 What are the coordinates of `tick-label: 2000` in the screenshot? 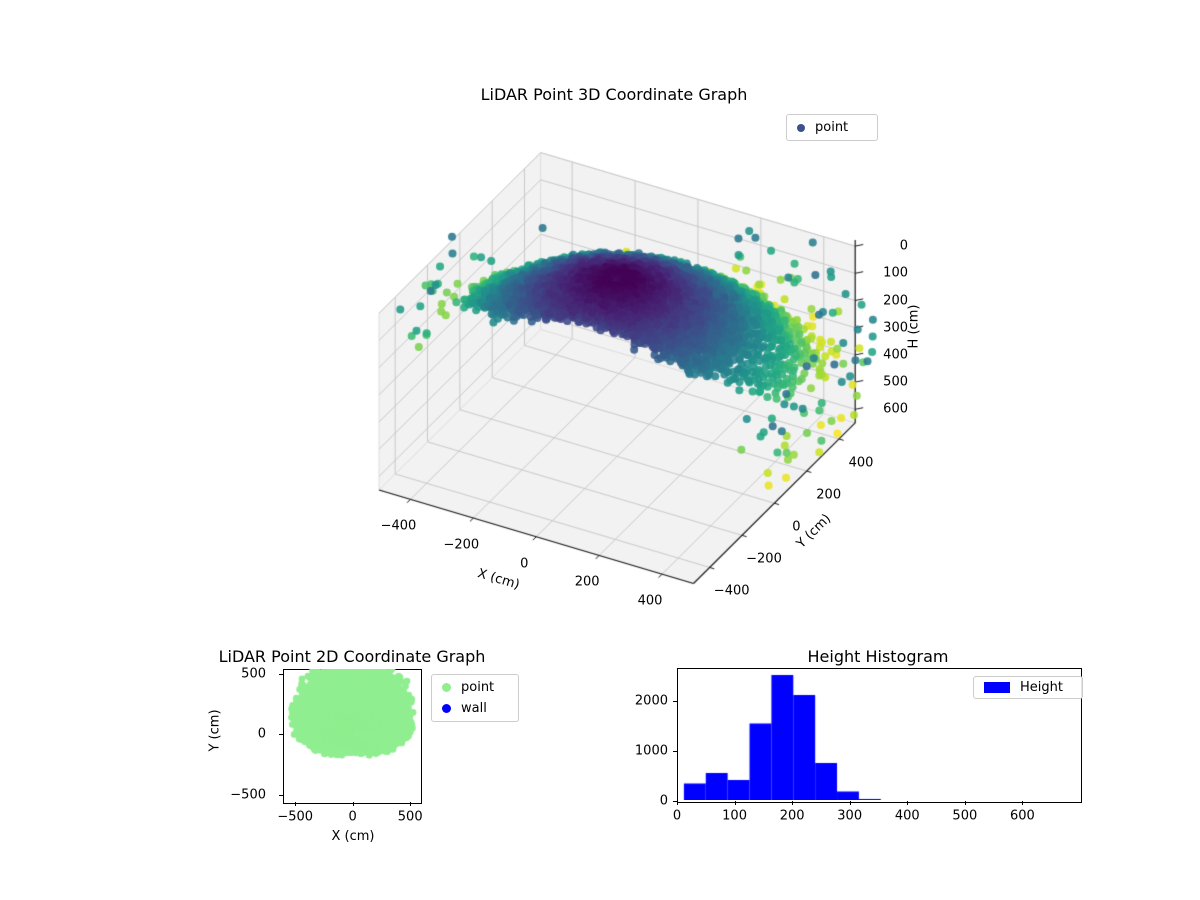 It's located at (651, 701).